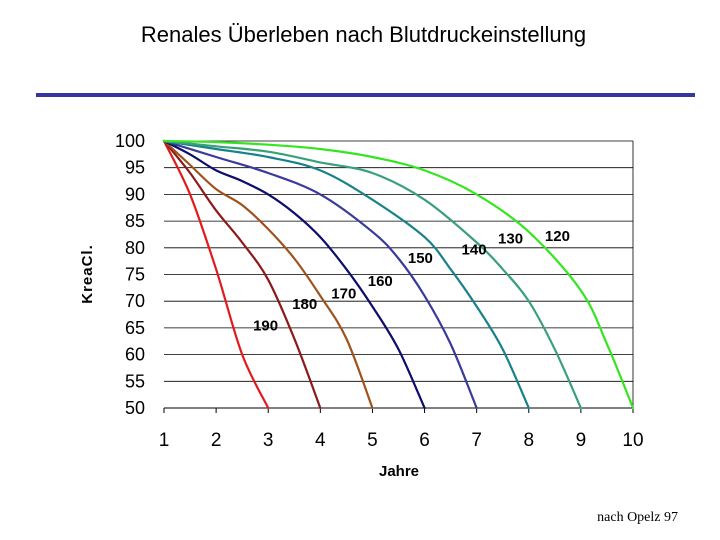 The width and height of the screenshot is (720, 540). I want to click on series-label-190: 190, so click(265, 326).